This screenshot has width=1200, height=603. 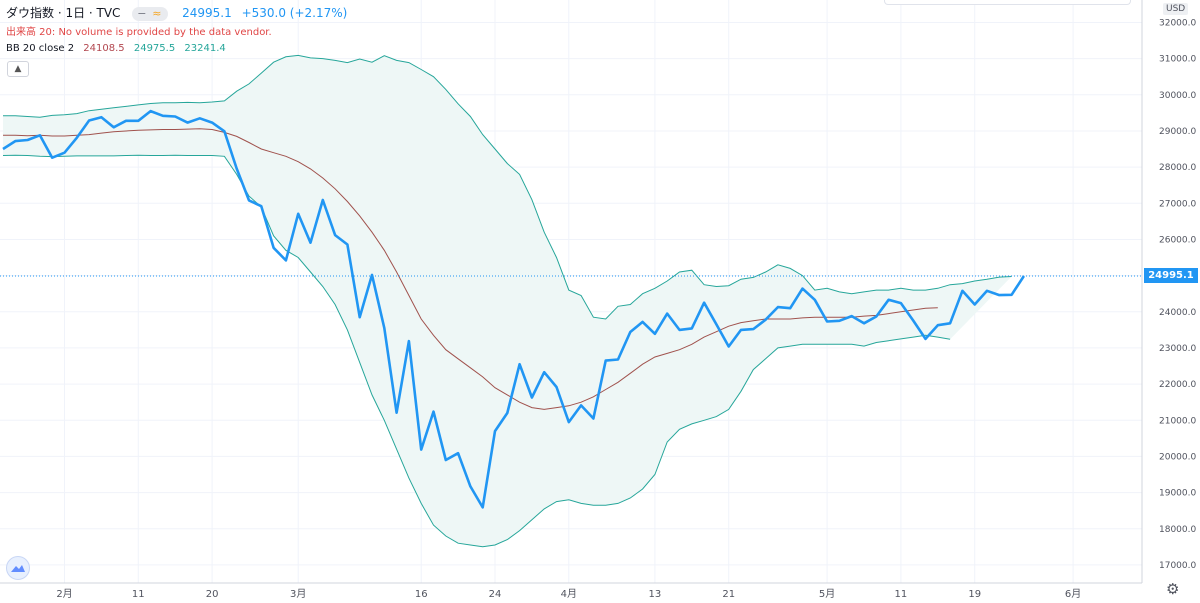 What do you see at coordinates (1177, 494) in the screenshot?
I see `y-tick-label: 19000.0` at bounding box center [1177, 494].